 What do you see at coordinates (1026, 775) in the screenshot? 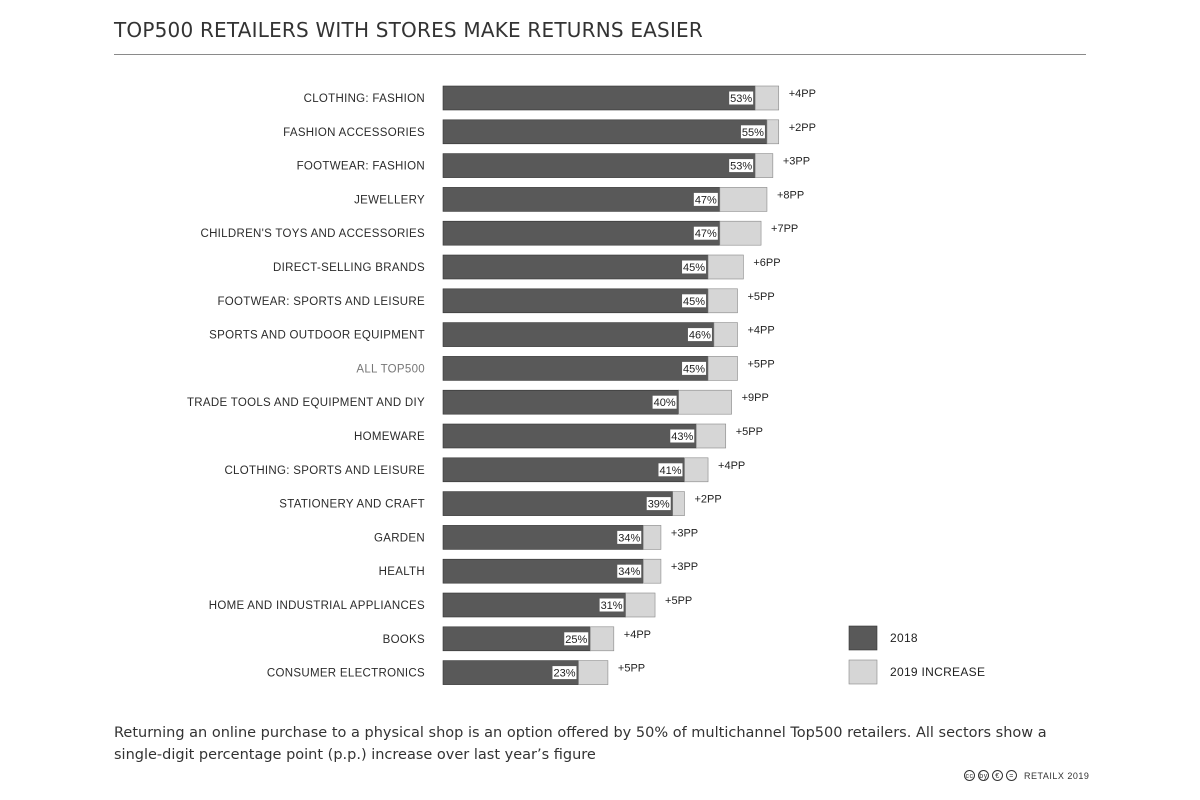
I see `credit: cc by € = RETAILX 2019` at bounding box center [1026, 775].